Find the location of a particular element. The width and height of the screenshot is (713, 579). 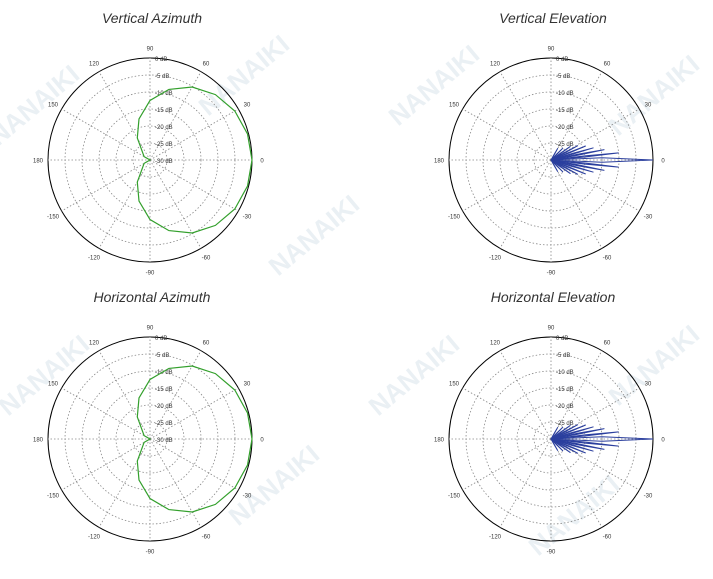

radial-tick-label: 0 dB is located at coordinates (562, 60).